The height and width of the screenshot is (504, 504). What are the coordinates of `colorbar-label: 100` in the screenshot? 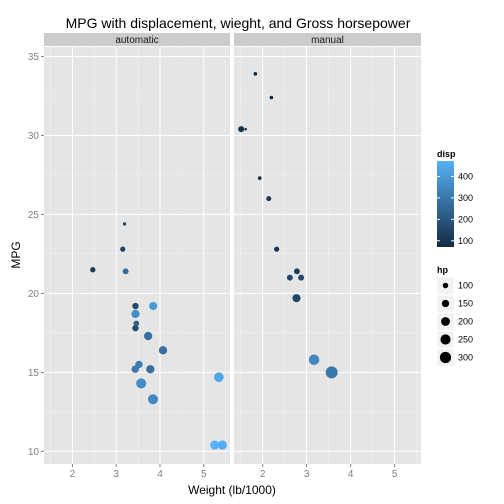 It's located at (465, 241).